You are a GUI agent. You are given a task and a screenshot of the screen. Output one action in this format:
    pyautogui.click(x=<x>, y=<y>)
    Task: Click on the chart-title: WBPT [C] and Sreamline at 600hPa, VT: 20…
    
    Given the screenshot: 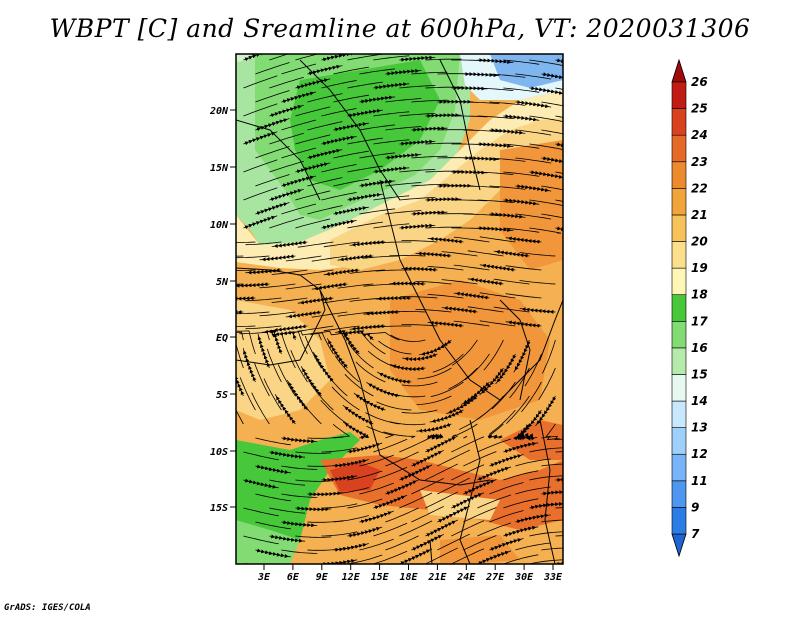 What is the action you would take?
    pyautogui.click(x=400, y=28)
    